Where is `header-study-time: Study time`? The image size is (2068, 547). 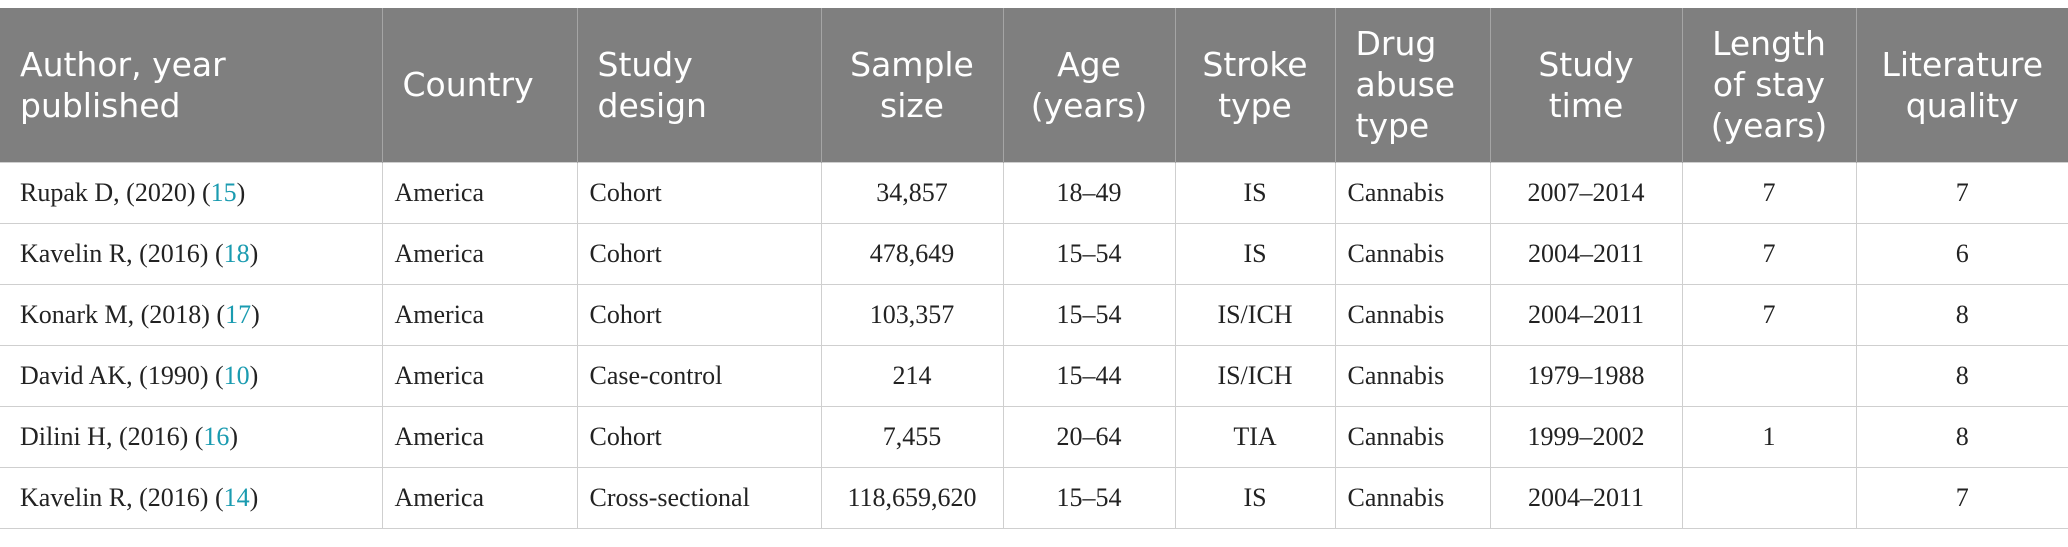
header-study-time: Study time is located at coordinates (1586, 85).